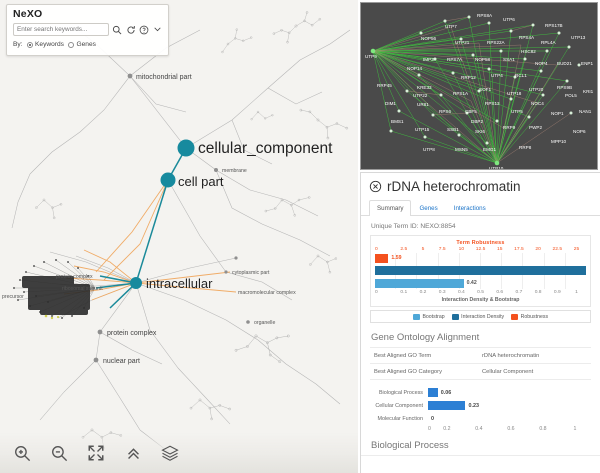 This screenshot has height=473, width=600. What do you see at coordinates (447, 429) in the screenshot?
I see `tick: 0.2` at bounding box center [447, 429].